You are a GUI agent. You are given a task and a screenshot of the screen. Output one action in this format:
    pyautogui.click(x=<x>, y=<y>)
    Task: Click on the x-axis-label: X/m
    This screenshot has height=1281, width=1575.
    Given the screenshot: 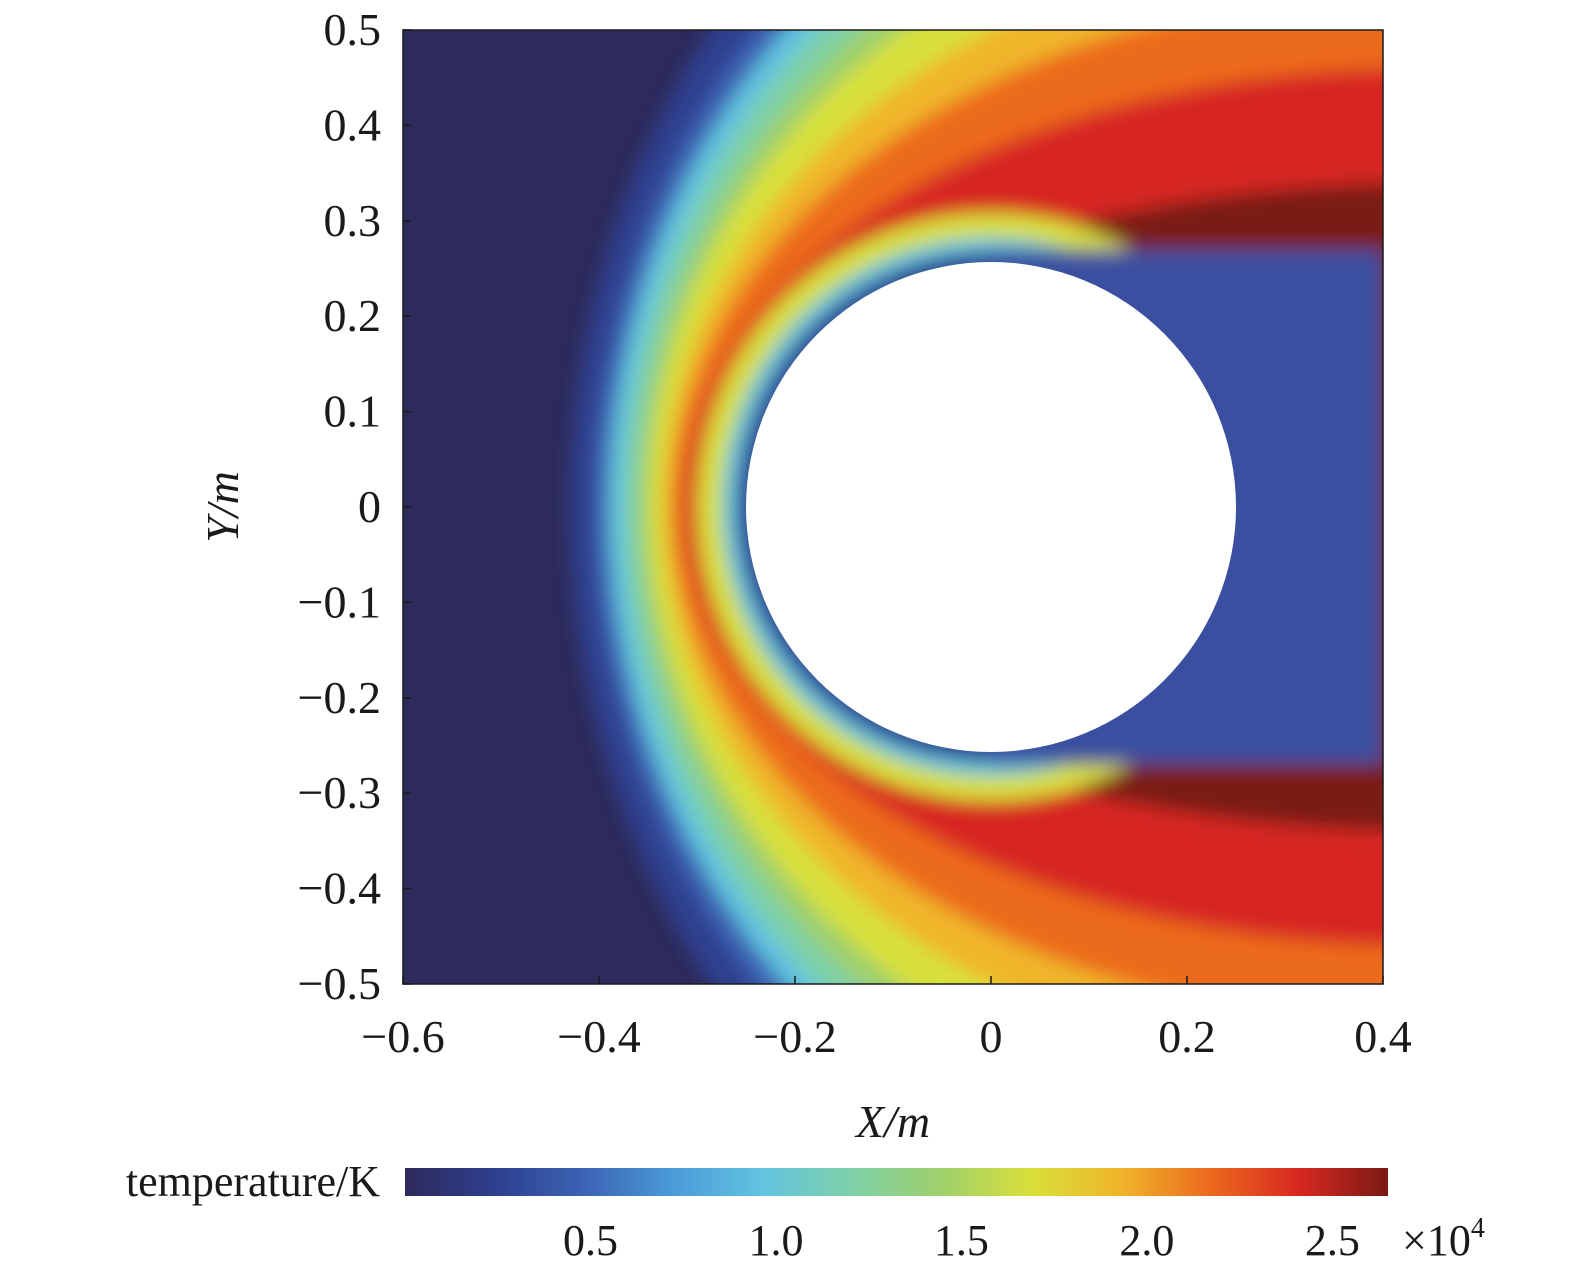 What is the action you would take?
    pyautogui.click(x=892, y=1121)
    